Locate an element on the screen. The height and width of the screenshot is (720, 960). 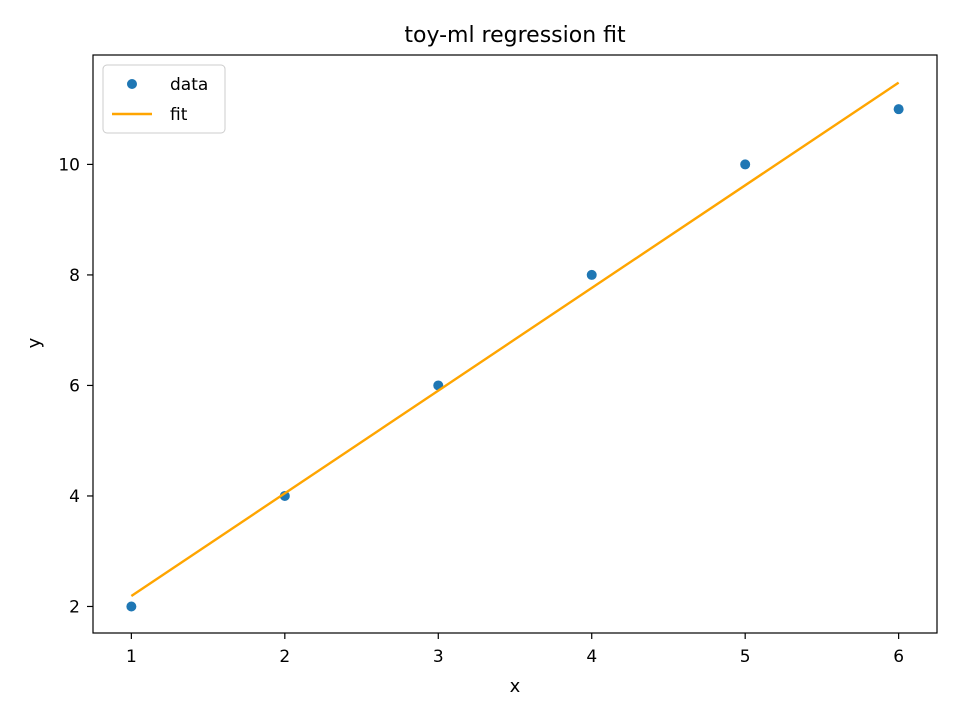
x-axis-ticks: 1 2 3 4 5 6 is located at coordinates (515, 650).